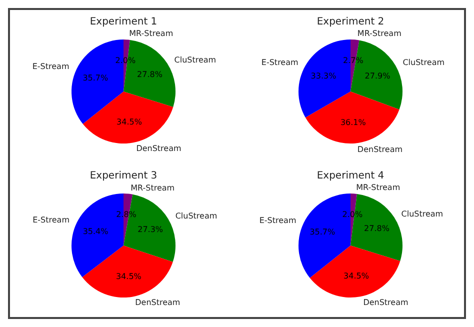 This screenshot has height=327, width=474. I want to click on data-label: 27.9%, so click(377, 75).